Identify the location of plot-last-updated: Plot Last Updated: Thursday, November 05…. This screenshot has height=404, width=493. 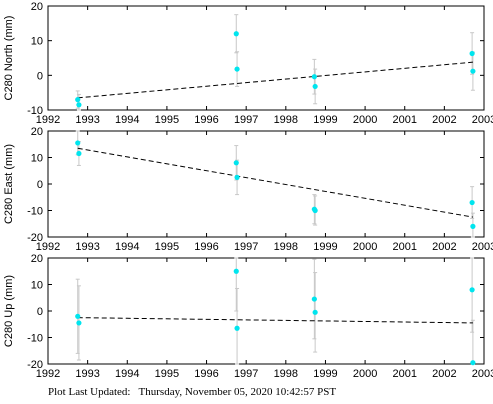
(192, 392).